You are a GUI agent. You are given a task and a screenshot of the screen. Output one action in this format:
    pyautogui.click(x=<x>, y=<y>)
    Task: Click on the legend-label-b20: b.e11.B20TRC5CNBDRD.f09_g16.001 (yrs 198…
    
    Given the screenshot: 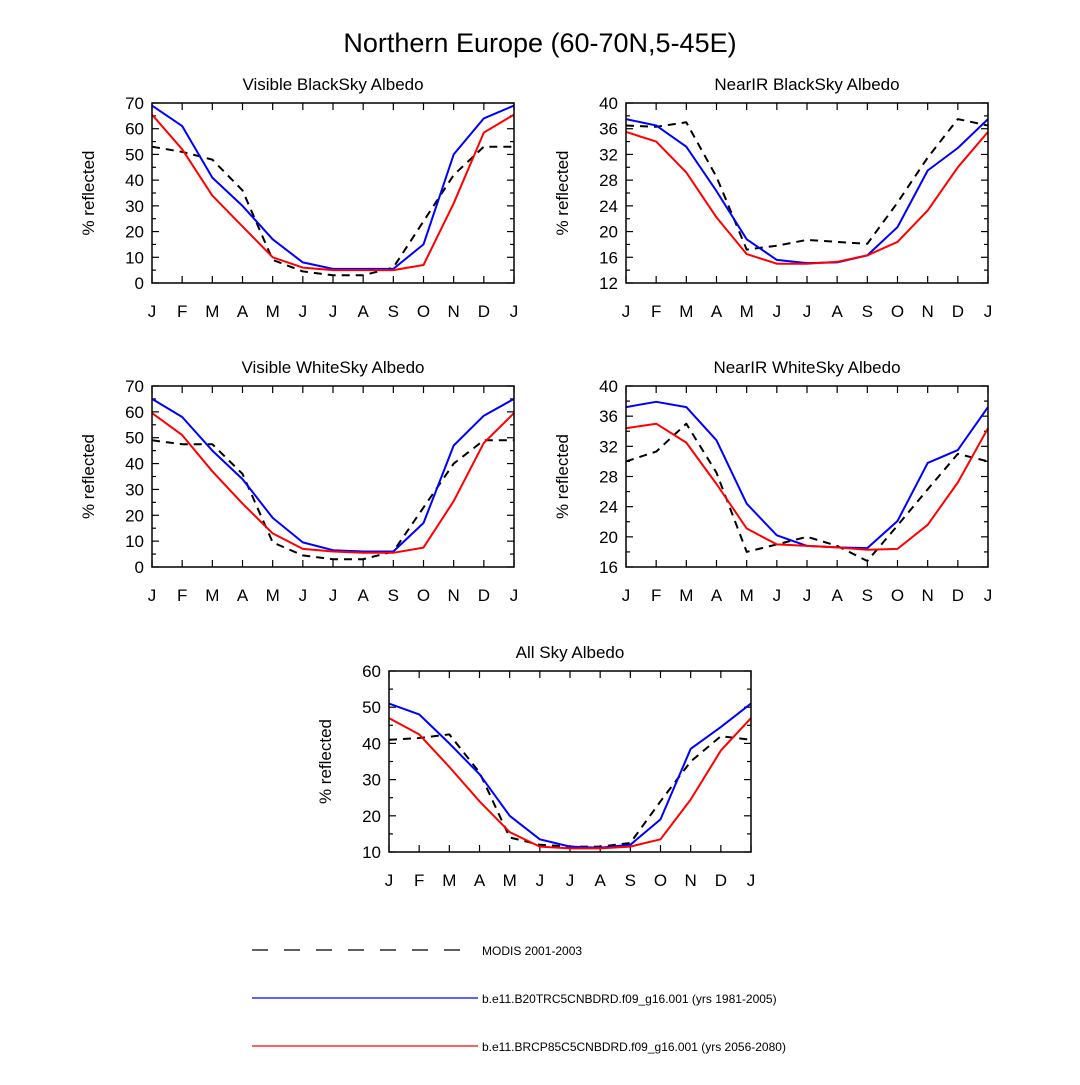 What is the action you would take?
    pyautogui.click(x=629, y=999)
    